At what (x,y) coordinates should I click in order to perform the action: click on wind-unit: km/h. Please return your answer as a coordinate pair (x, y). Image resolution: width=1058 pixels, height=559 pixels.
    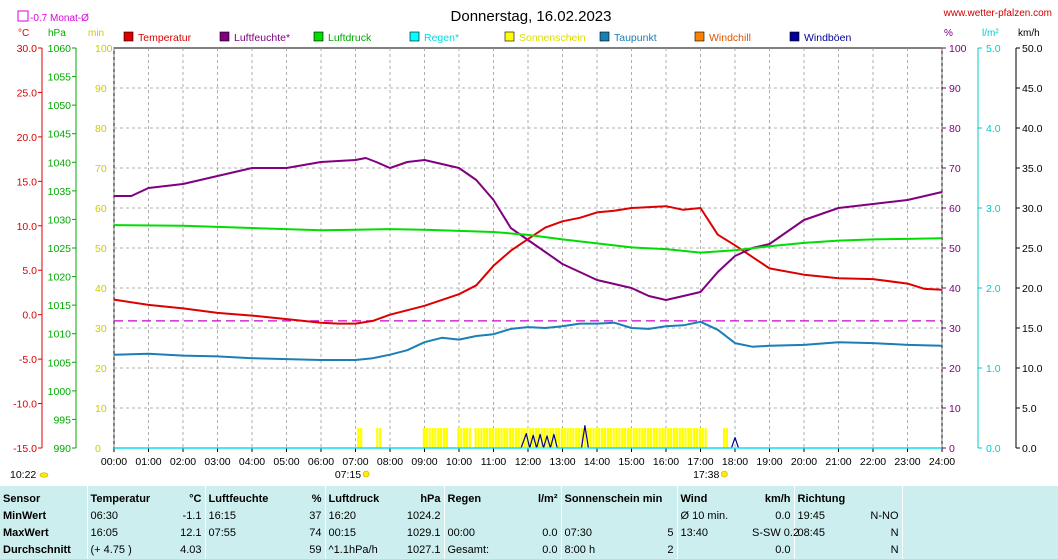
    Looking at the image, I should click on (1029, 33).